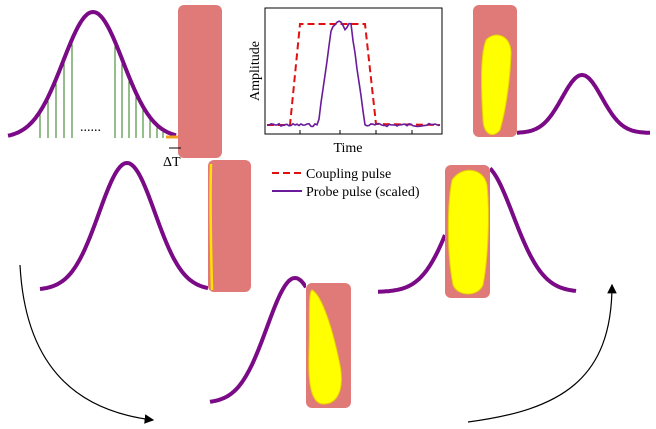 The width and height of the screenshot is (656, 429). I want to click on coupling-curve, so click(354, 74).